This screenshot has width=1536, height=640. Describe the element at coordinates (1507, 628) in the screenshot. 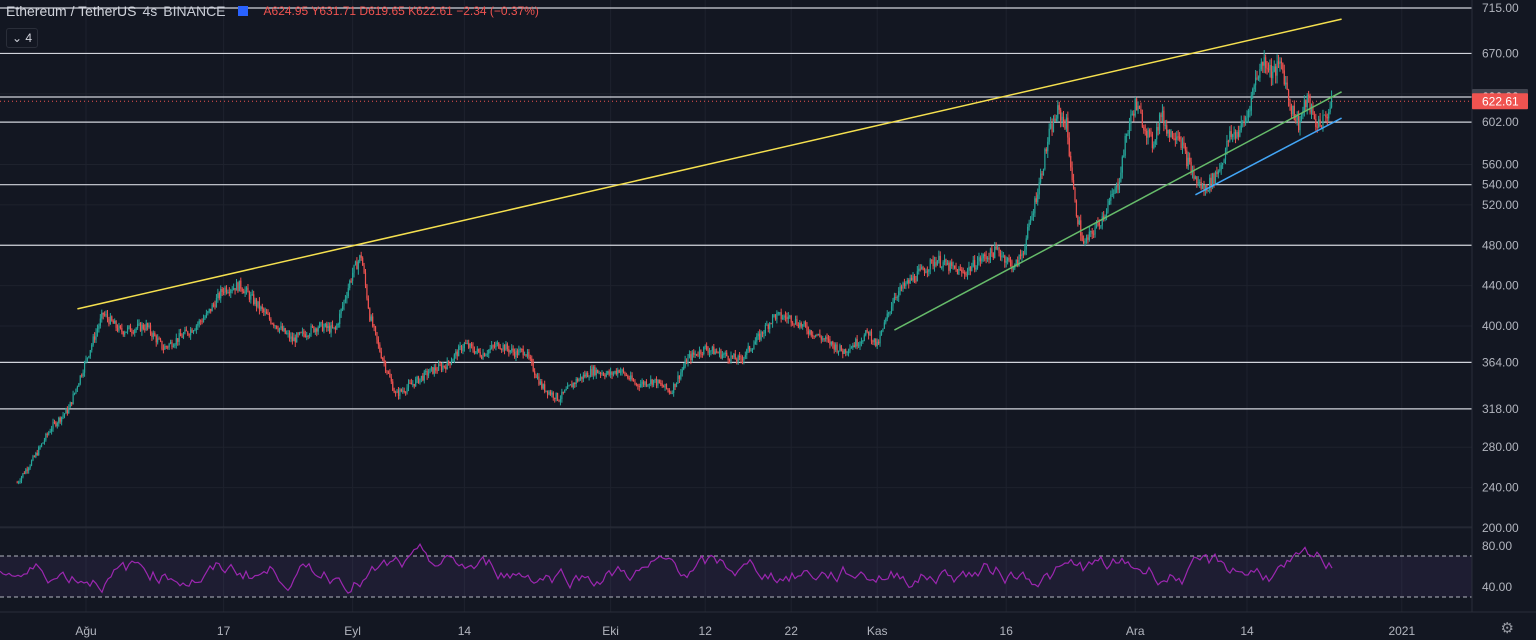

I see `gear-icon: ⚙` at that location.